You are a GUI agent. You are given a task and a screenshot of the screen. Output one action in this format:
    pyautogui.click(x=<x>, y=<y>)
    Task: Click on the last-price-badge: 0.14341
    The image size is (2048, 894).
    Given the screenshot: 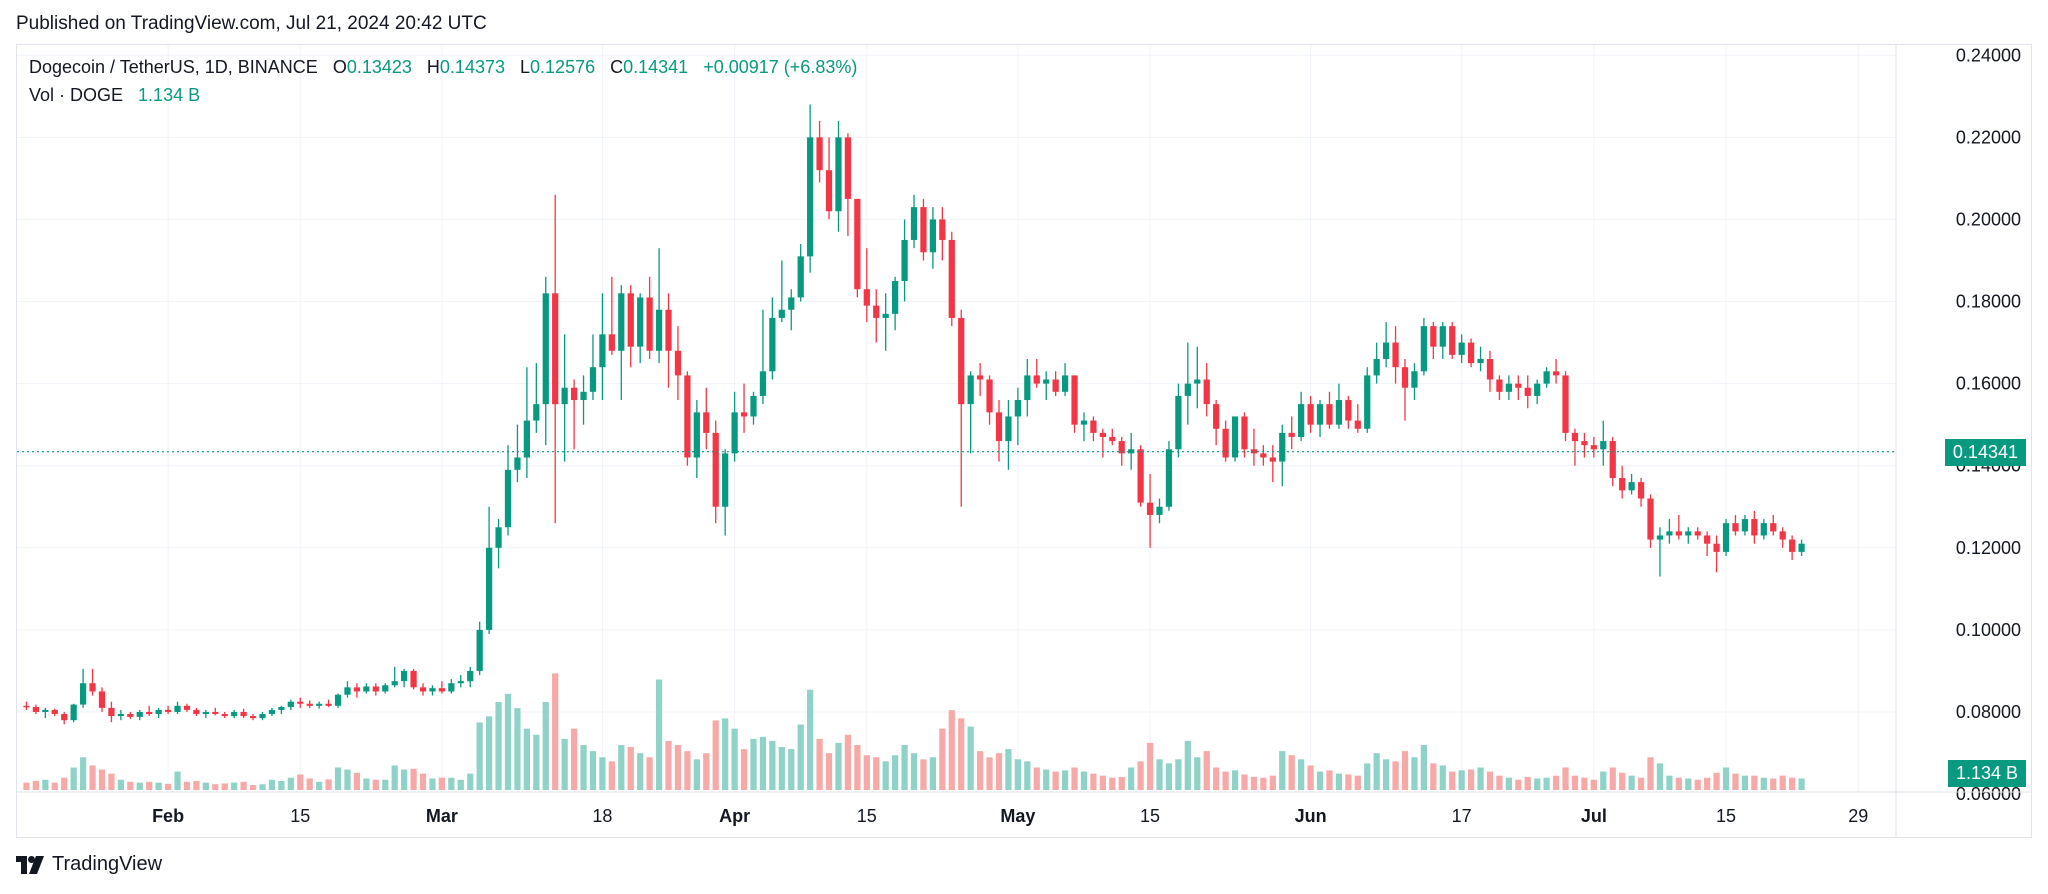 What is the action you would take?
    pyautogui.click(x=1985, y=452)
    